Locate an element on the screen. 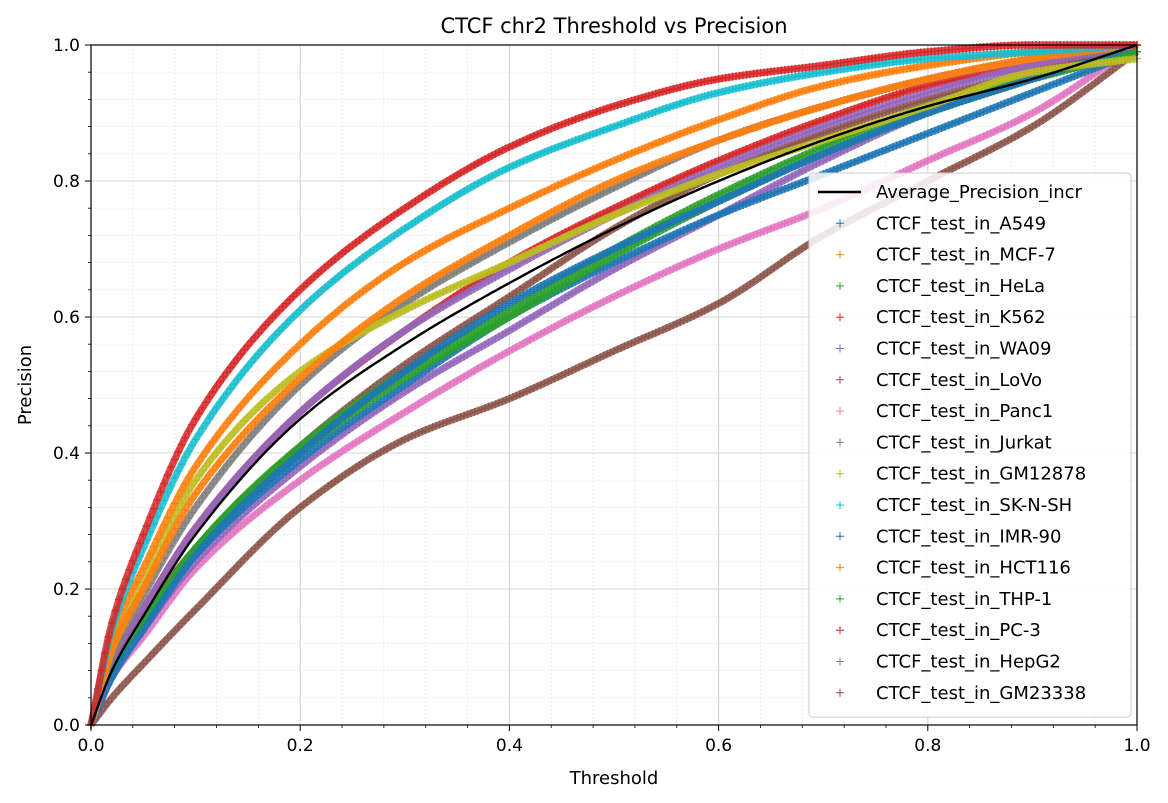 The height and width of the screenshot is (803, 1168). x-tick-label: 0.4 is located at coordinates (509, 746).